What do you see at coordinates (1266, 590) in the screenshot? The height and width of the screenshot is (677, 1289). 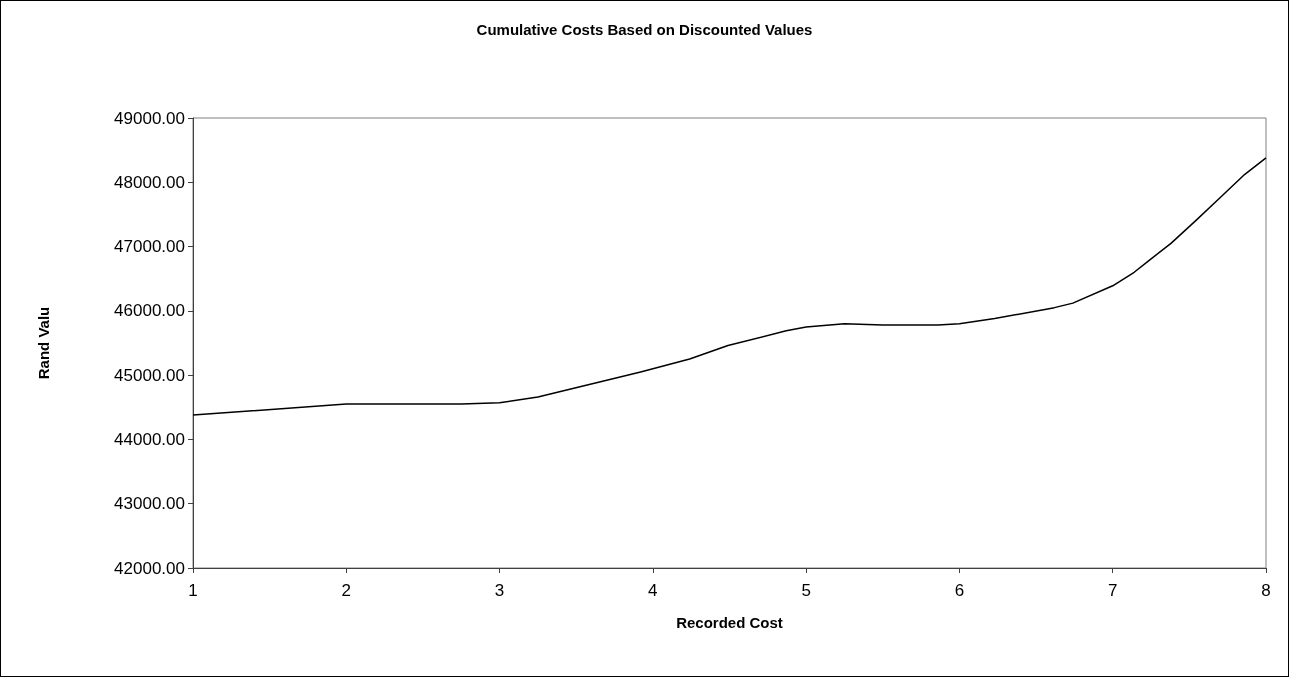 I see `x-tick-label: 8` at bounding box center [1266, 590].